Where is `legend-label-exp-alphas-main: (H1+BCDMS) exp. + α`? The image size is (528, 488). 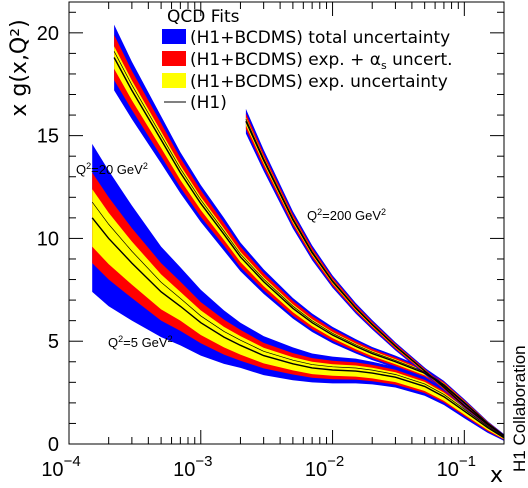 legend-label-exp-alphas-main: (H1+BCDMS) exp. + α is located at coordinates (285, 60).